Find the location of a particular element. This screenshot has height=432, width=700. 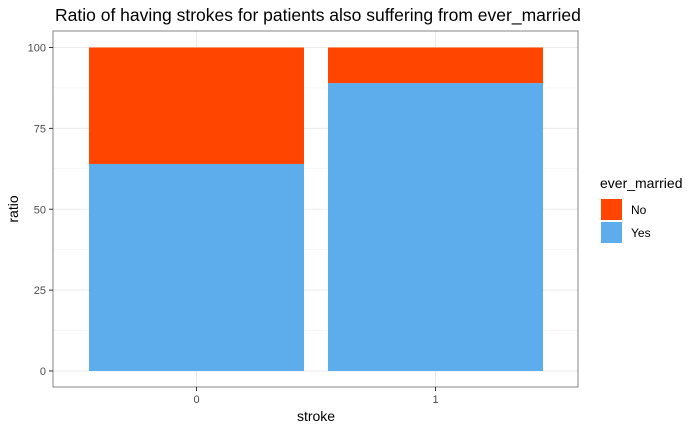

y-tick-label: 0 is located at coordinates (43, 372).